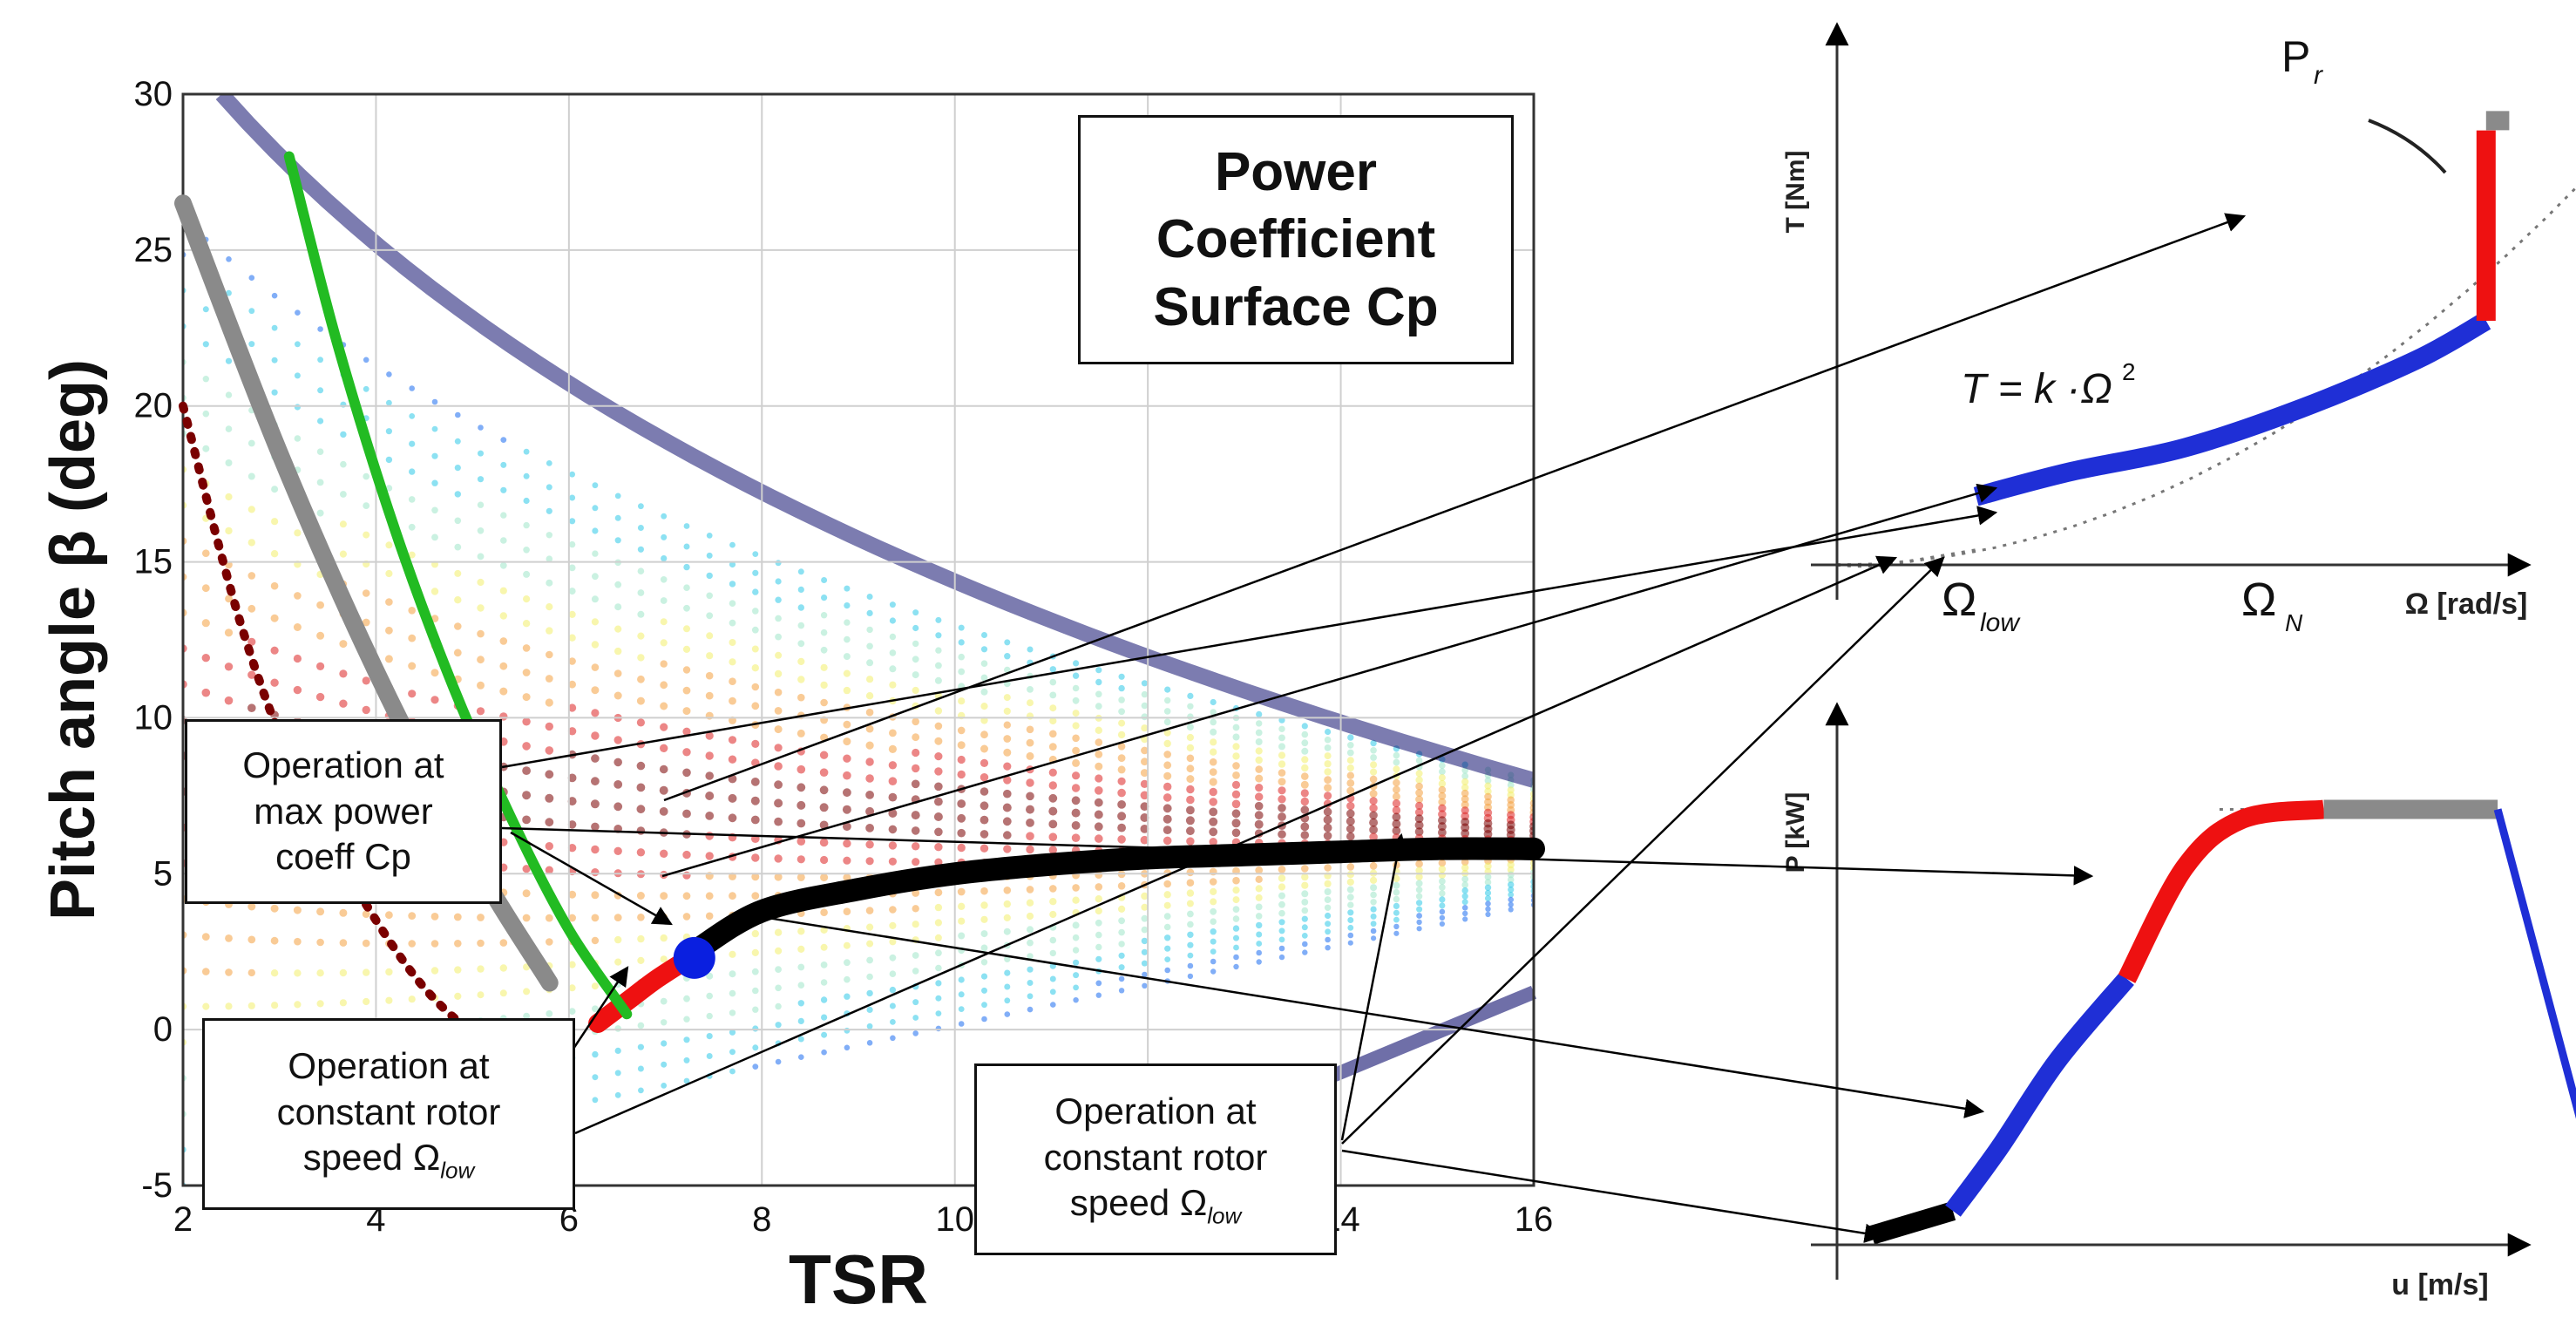 The width and height of the screenshot is (2576, 1325). I want to click on const-speed-1-line-2: constant rotor, so click(389, 1111).